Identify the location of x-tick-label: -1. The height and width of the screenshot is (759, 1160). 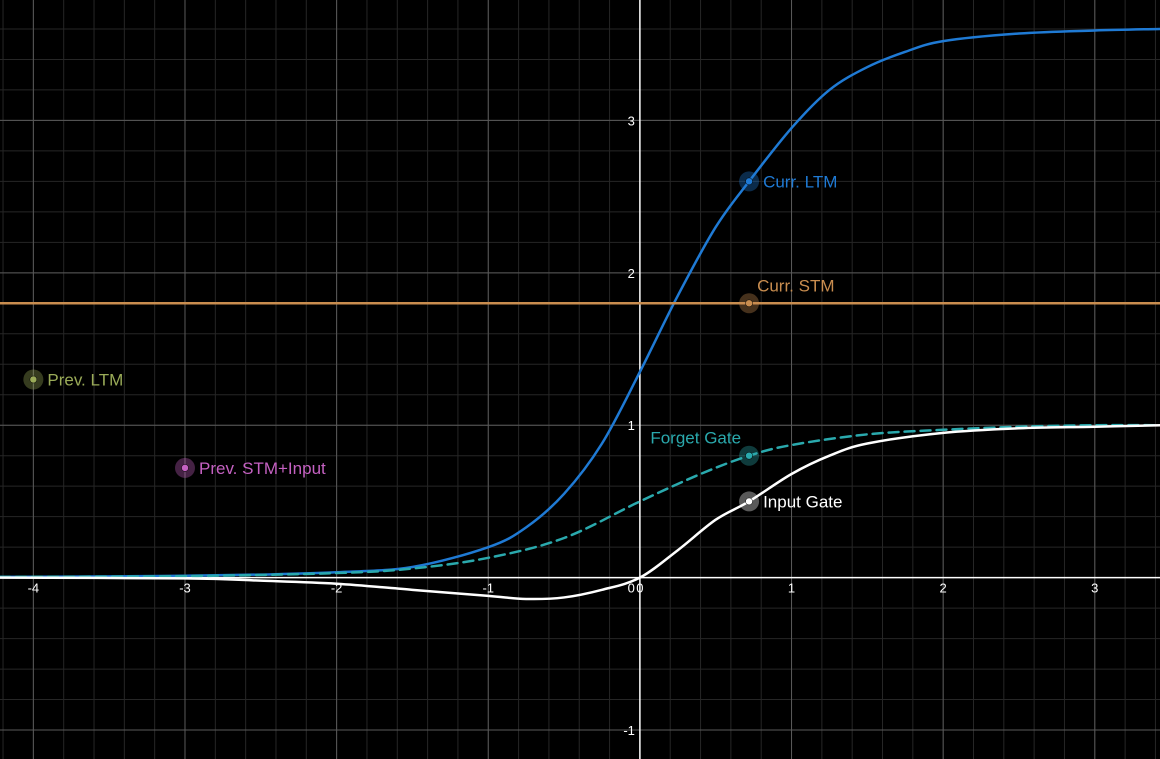
(488, 588).